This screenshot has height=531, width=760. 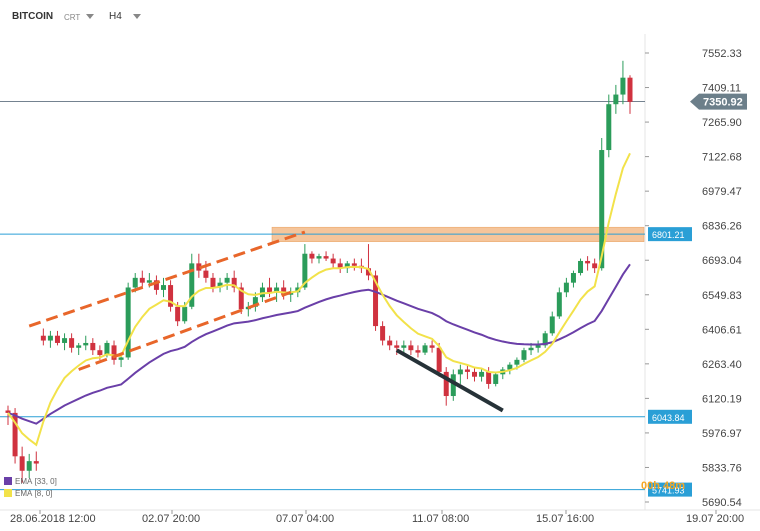 What do you see at coordinates (43, 493) in the screenshot?
I see `ema-fast-params: [8, 0]` at bounding box center [43, 493].